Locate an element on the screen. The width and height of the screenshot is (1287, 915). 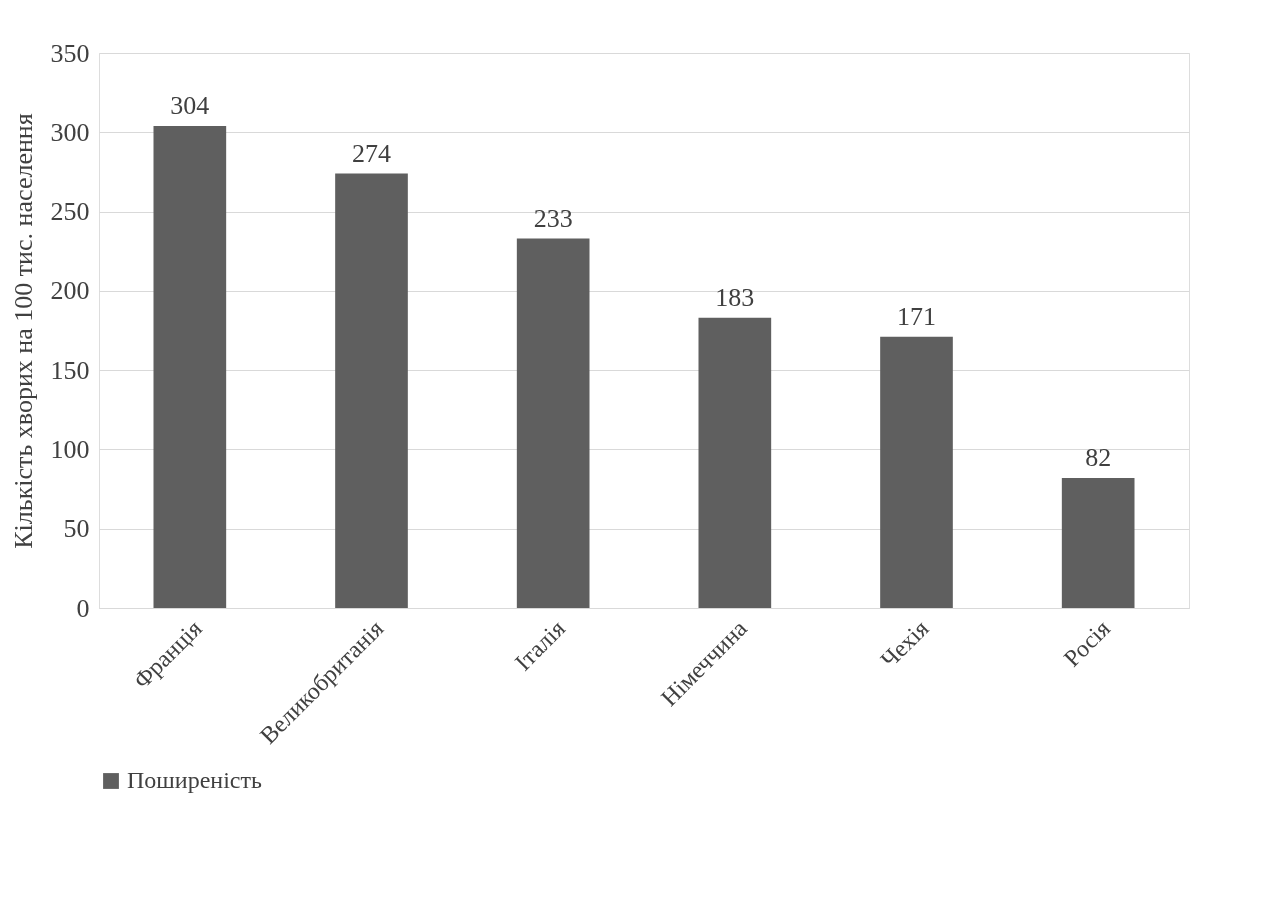
data-label: 82 is located at coordinates (1098, 457).